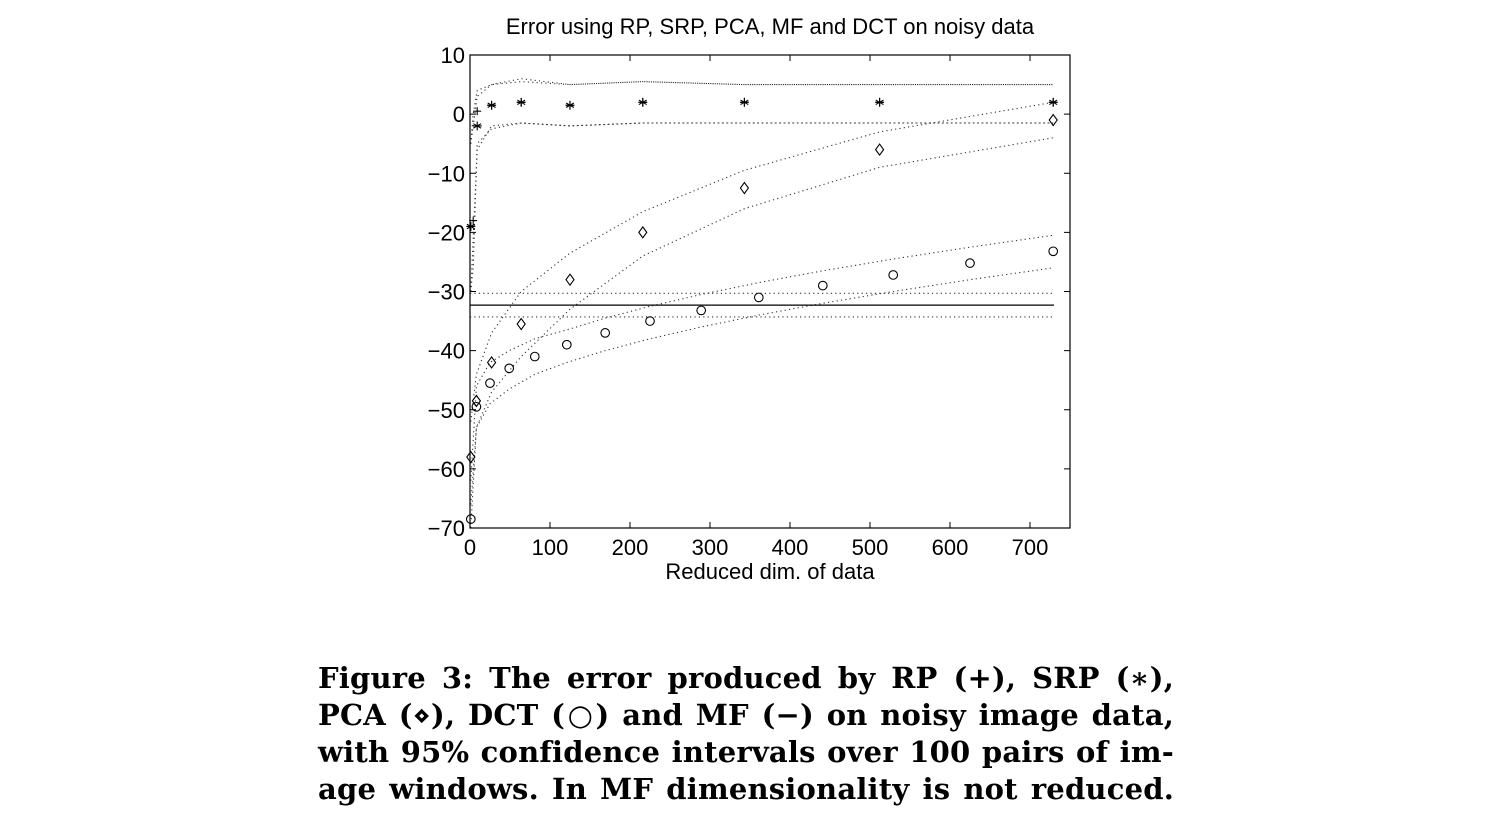 This screenshot has width=1492, height=815. What do you see at coordinates (762, 357) in the screenshot?
I see `ci-line-3-ci_upper` at bounding box center [762, 357].